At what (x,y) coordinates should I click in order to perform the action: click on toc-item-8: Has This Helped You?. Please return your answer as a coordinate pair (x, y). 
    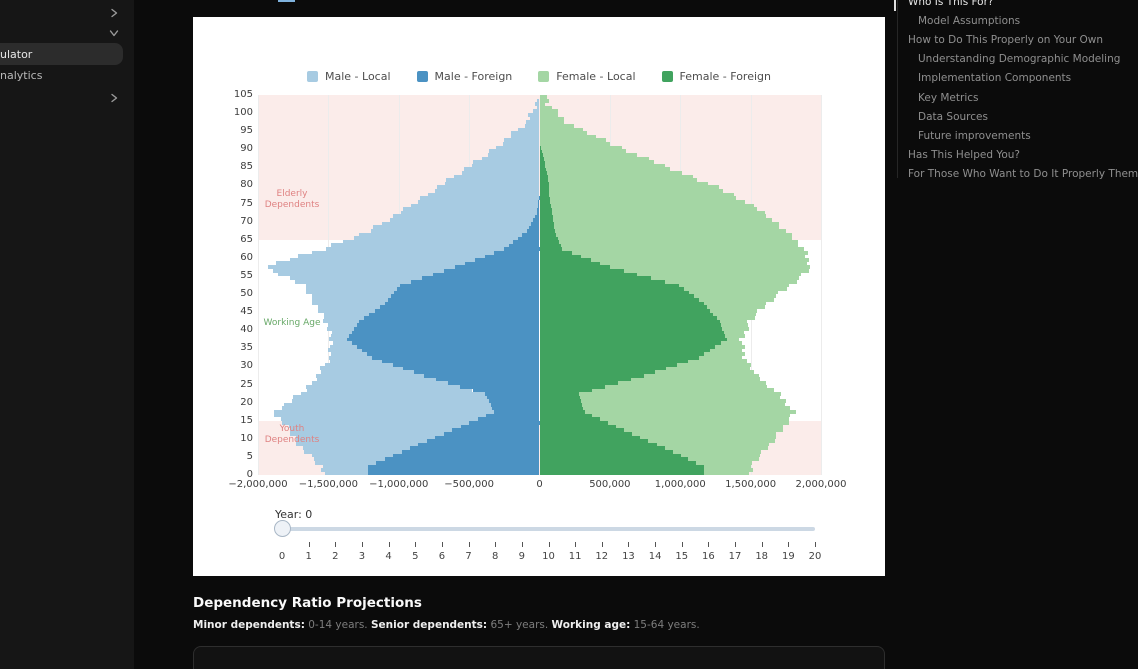
    Looking at the image, I should click on (964, 154).